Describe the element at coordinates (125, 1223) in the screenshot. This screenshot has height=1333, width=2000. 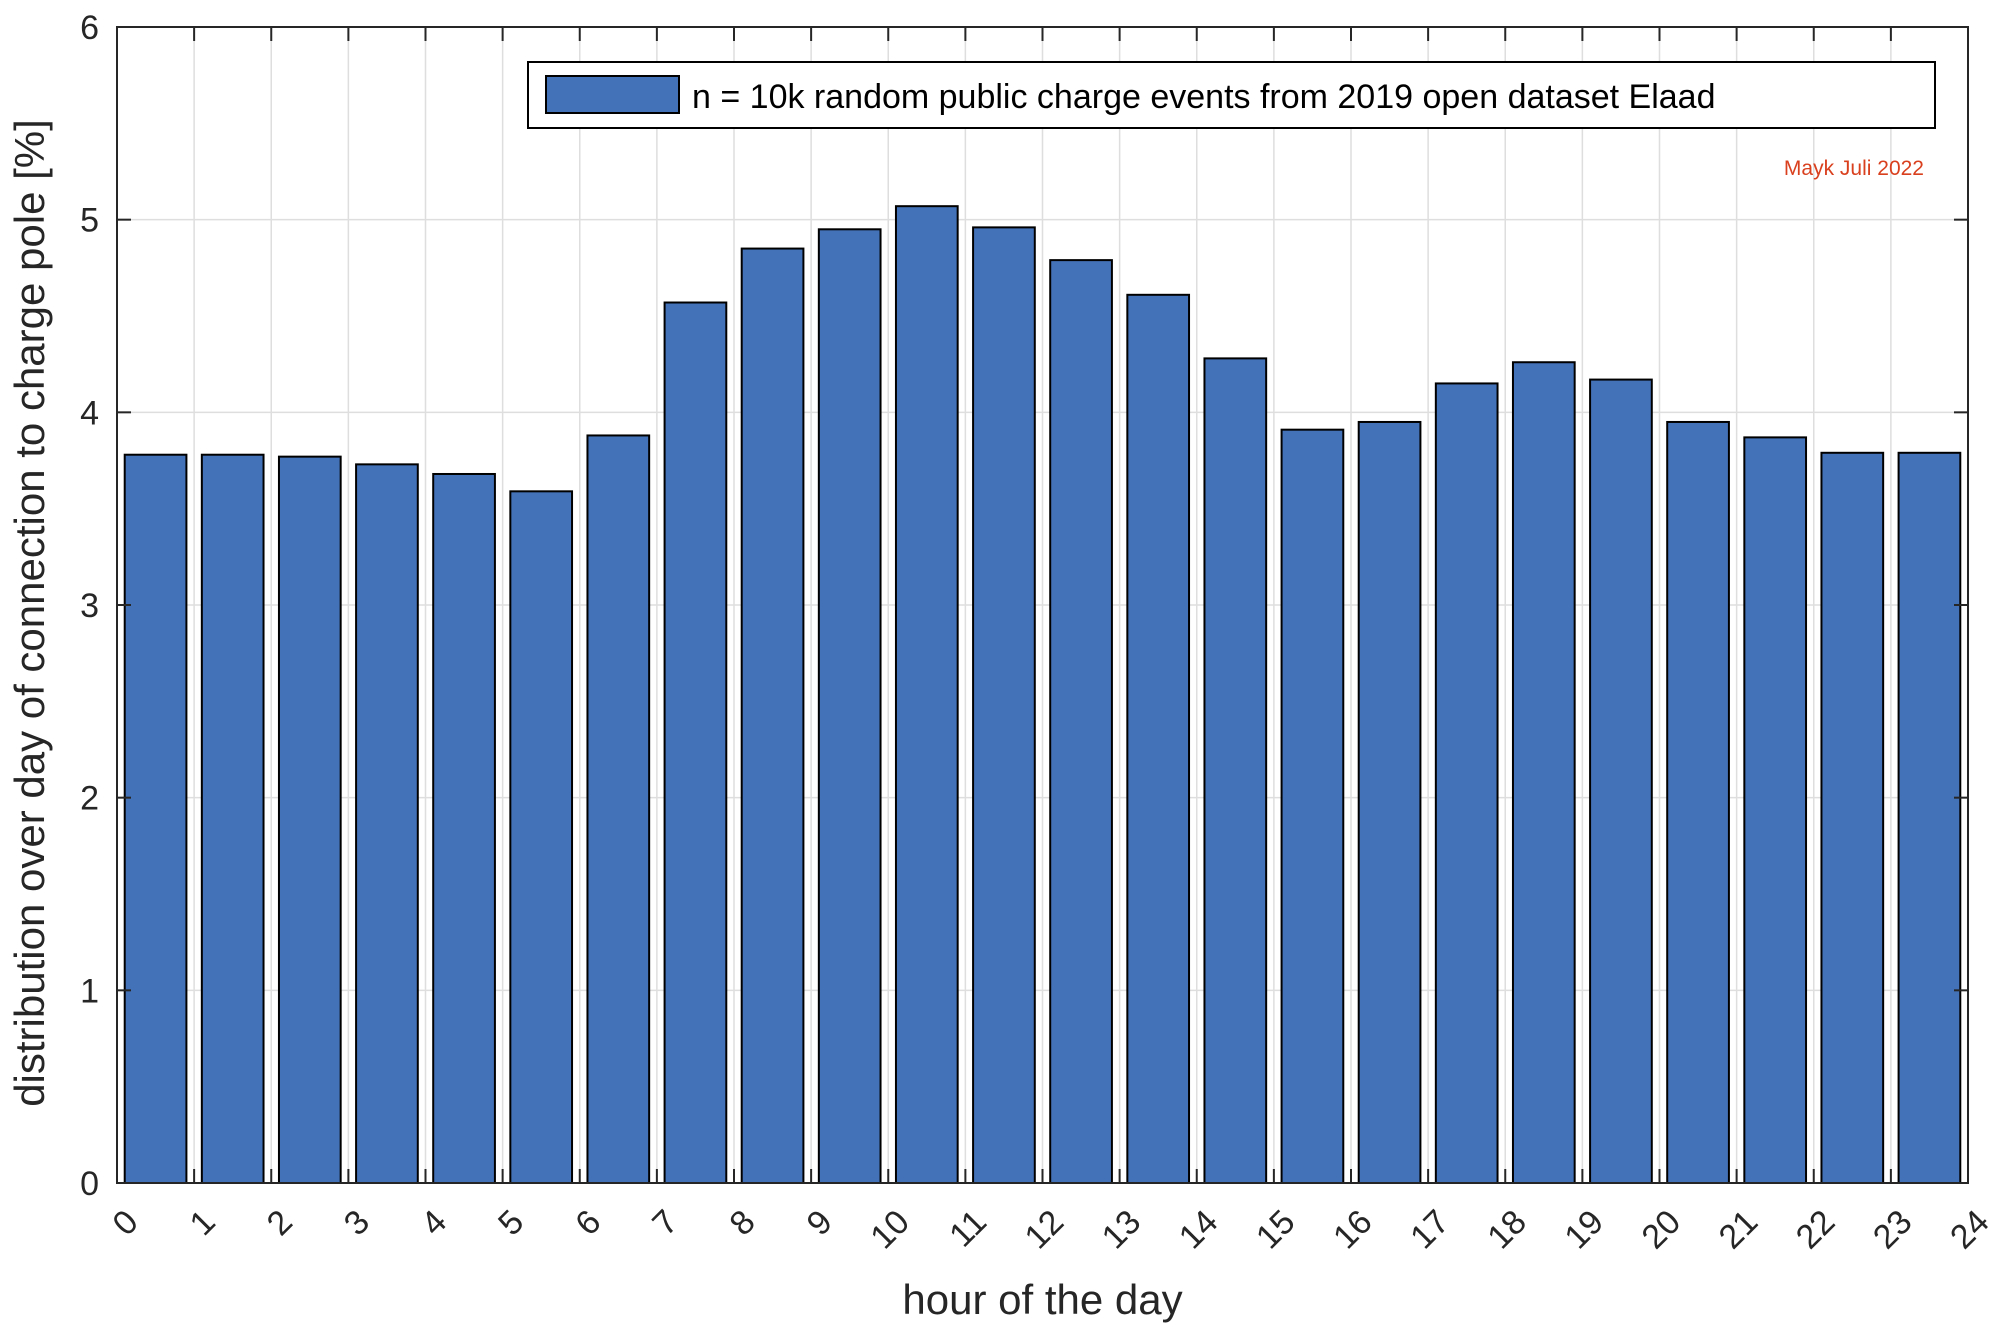
I see `x-tick-label: 0` at that location.